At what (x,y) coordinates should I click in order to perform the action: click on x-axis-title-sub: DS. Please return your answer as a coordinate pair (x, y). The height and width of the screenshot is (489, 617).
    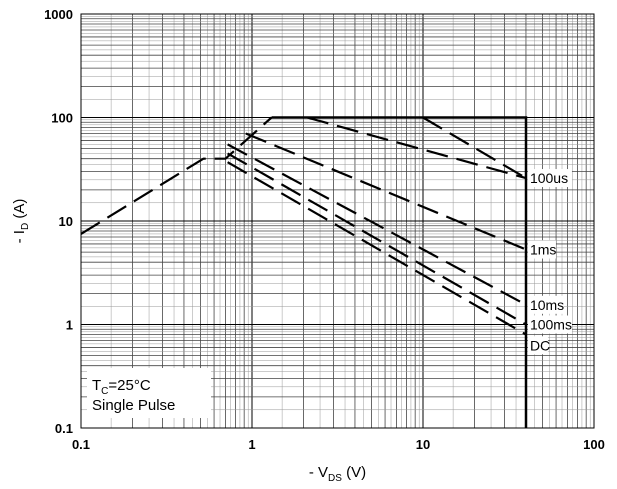
    Looking at the image, I should click on (335, 478).